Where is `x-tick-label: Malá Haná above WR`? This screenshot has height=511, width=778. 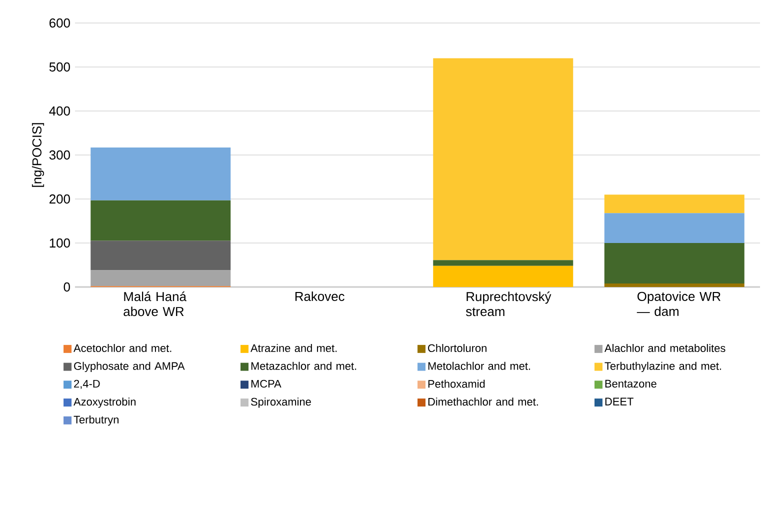 x-tick-label: Malá Haná above WR is located at coordinates (155, 304).